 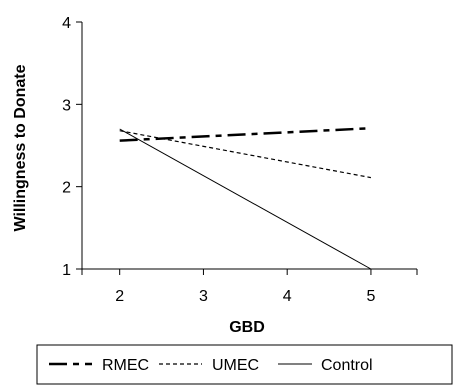 What do you see at coordinates (20, 147) in the screenshot?
I see `y-axis-title: Willingness to Donate` at bounding box center [20, 147].